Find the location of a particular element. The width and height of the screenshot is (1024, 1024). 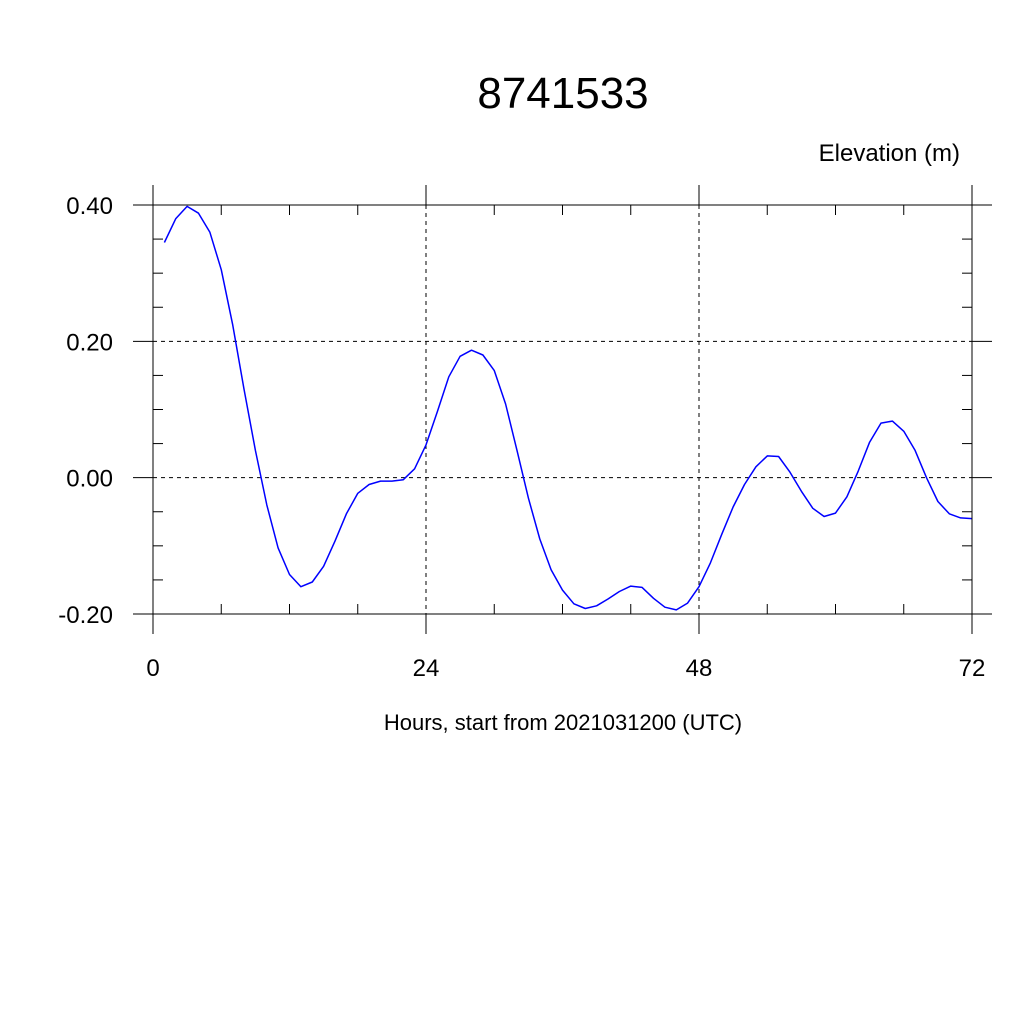

y-tick-label: 0.40 is located at coordinates (89, 206).